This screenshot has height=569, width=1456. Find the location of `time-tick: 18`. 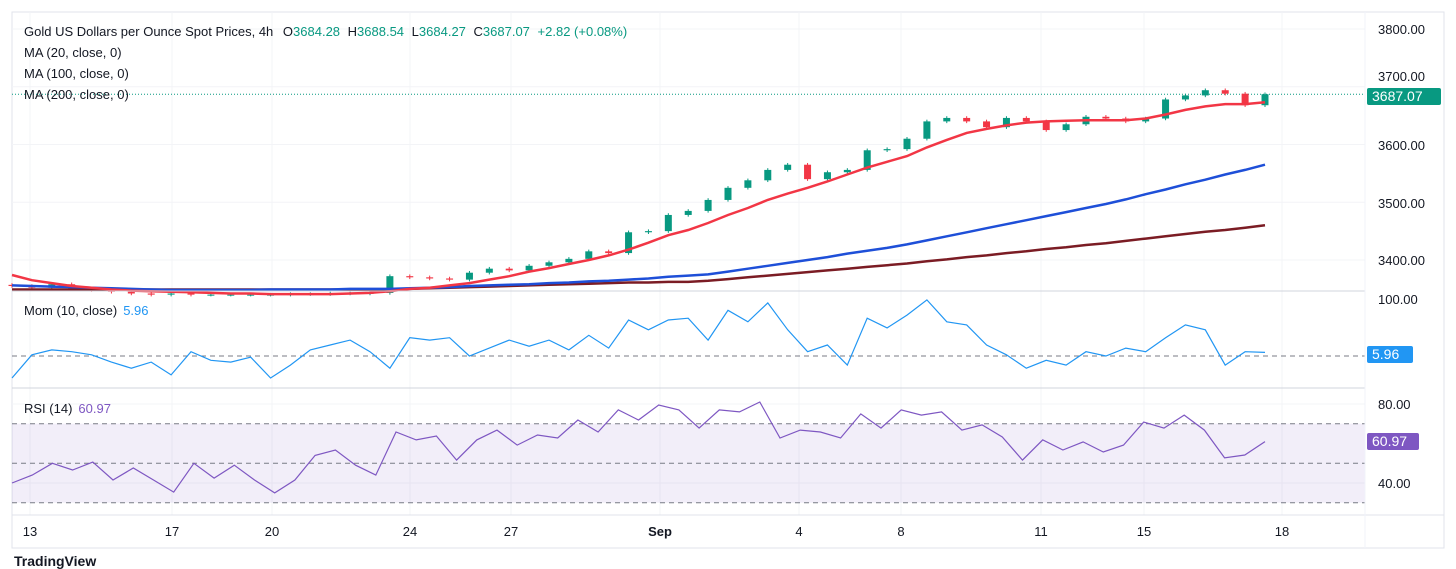

time-tick: 18 is located at coordinates (1282, 531).